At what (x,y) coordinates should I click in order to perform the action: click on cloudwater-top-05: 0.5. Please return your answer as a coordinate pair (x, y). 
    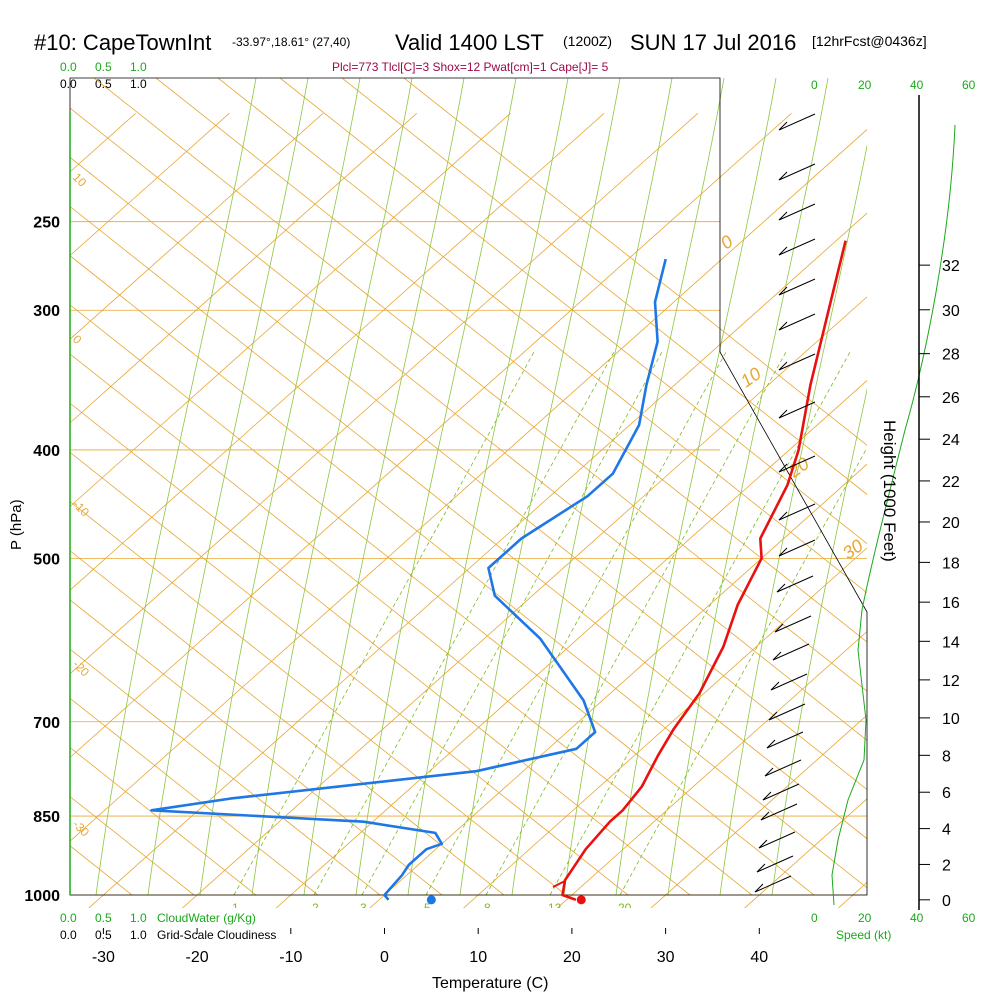
    Looking at the image, I should click on (103, 67).